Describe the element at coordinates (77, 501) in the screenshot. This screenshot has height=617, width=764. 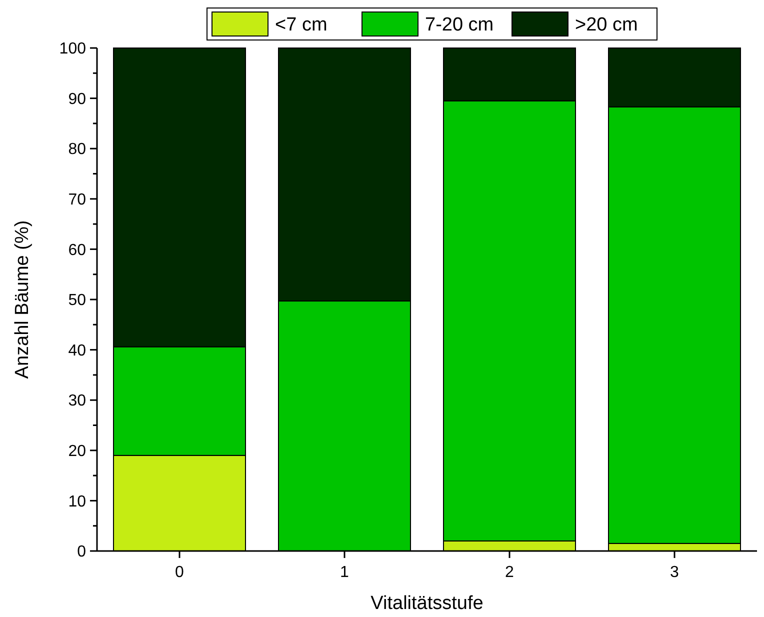
I see `y-tick-label: 10` at that location.